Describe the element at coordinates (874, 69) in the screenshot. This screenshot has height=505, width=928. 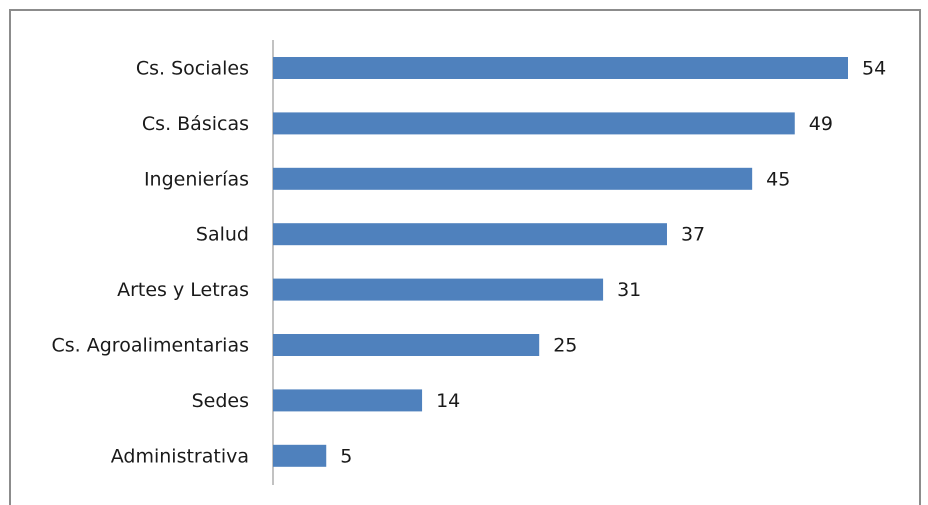
I see `data-label: 54` at that location.